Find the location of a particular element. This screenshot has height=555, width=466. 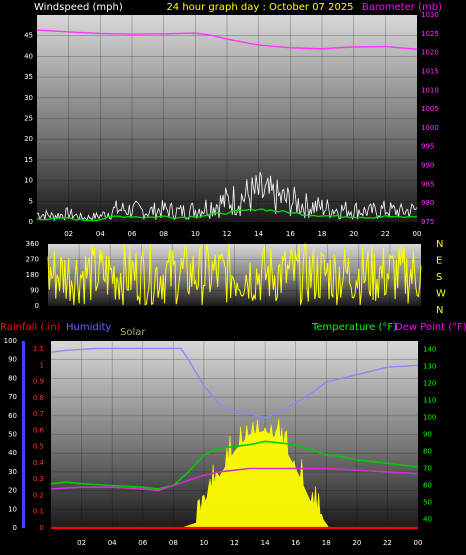

direction-axis: 0 90 180 270 360 is located at coordinates (32, 275).